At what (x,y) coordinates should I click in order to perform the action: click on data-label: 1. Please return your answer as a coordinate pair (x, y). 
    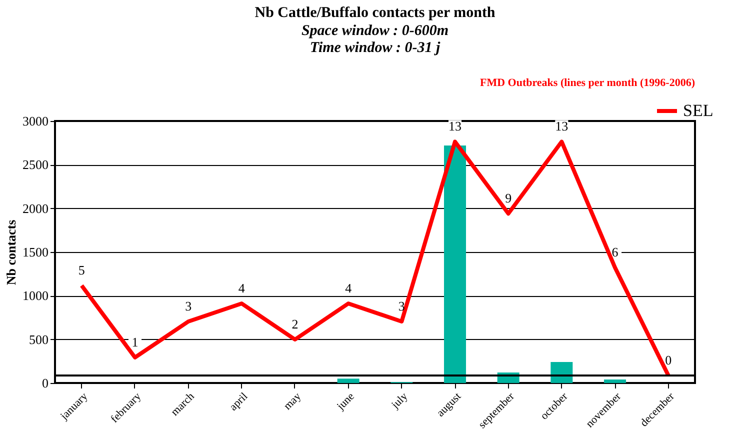
    Looking at the image, I should click on (135, 342).